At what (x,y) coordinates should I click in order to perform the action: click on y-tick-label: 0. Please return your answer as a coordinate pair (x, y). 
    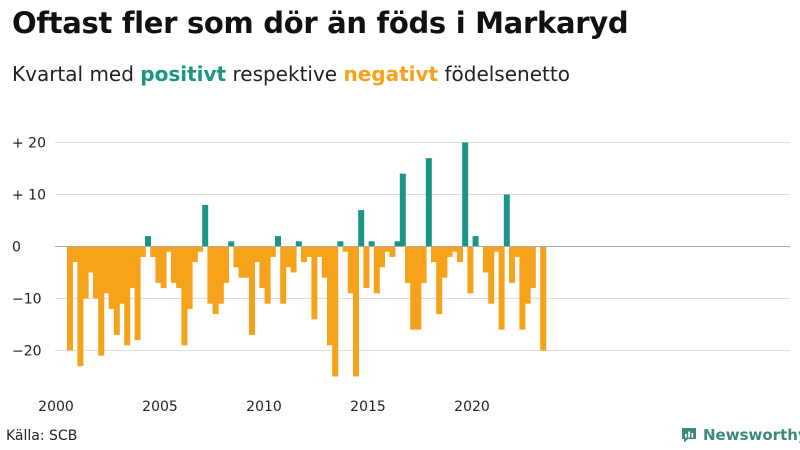
    Looking at the image, I should click on (16, 248).